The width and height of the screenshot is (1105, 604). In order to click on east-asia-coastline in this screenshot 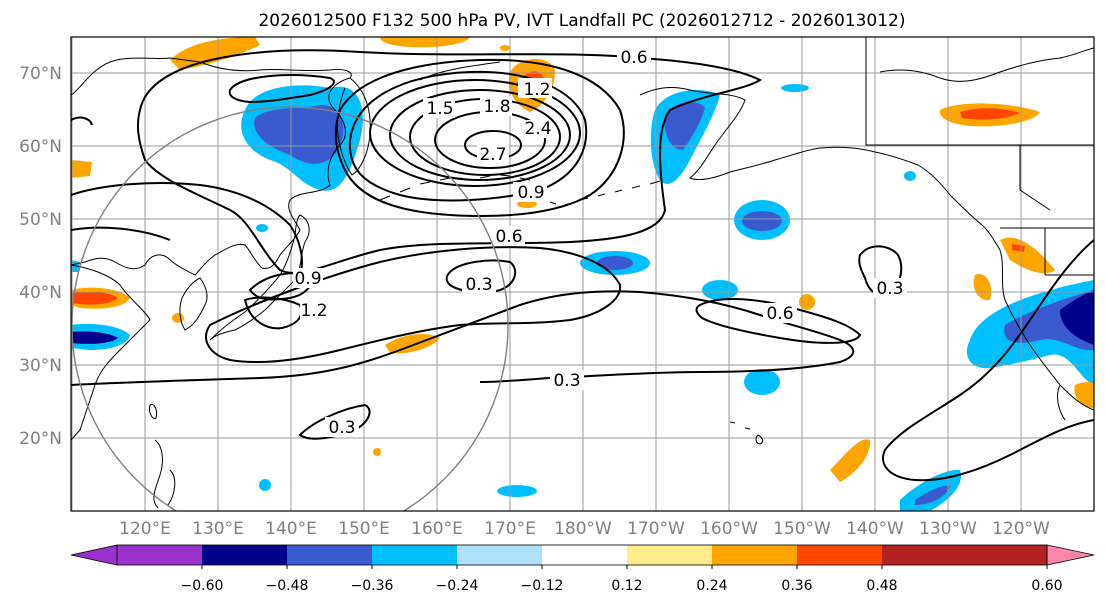, I will do `click(211, 166)`.